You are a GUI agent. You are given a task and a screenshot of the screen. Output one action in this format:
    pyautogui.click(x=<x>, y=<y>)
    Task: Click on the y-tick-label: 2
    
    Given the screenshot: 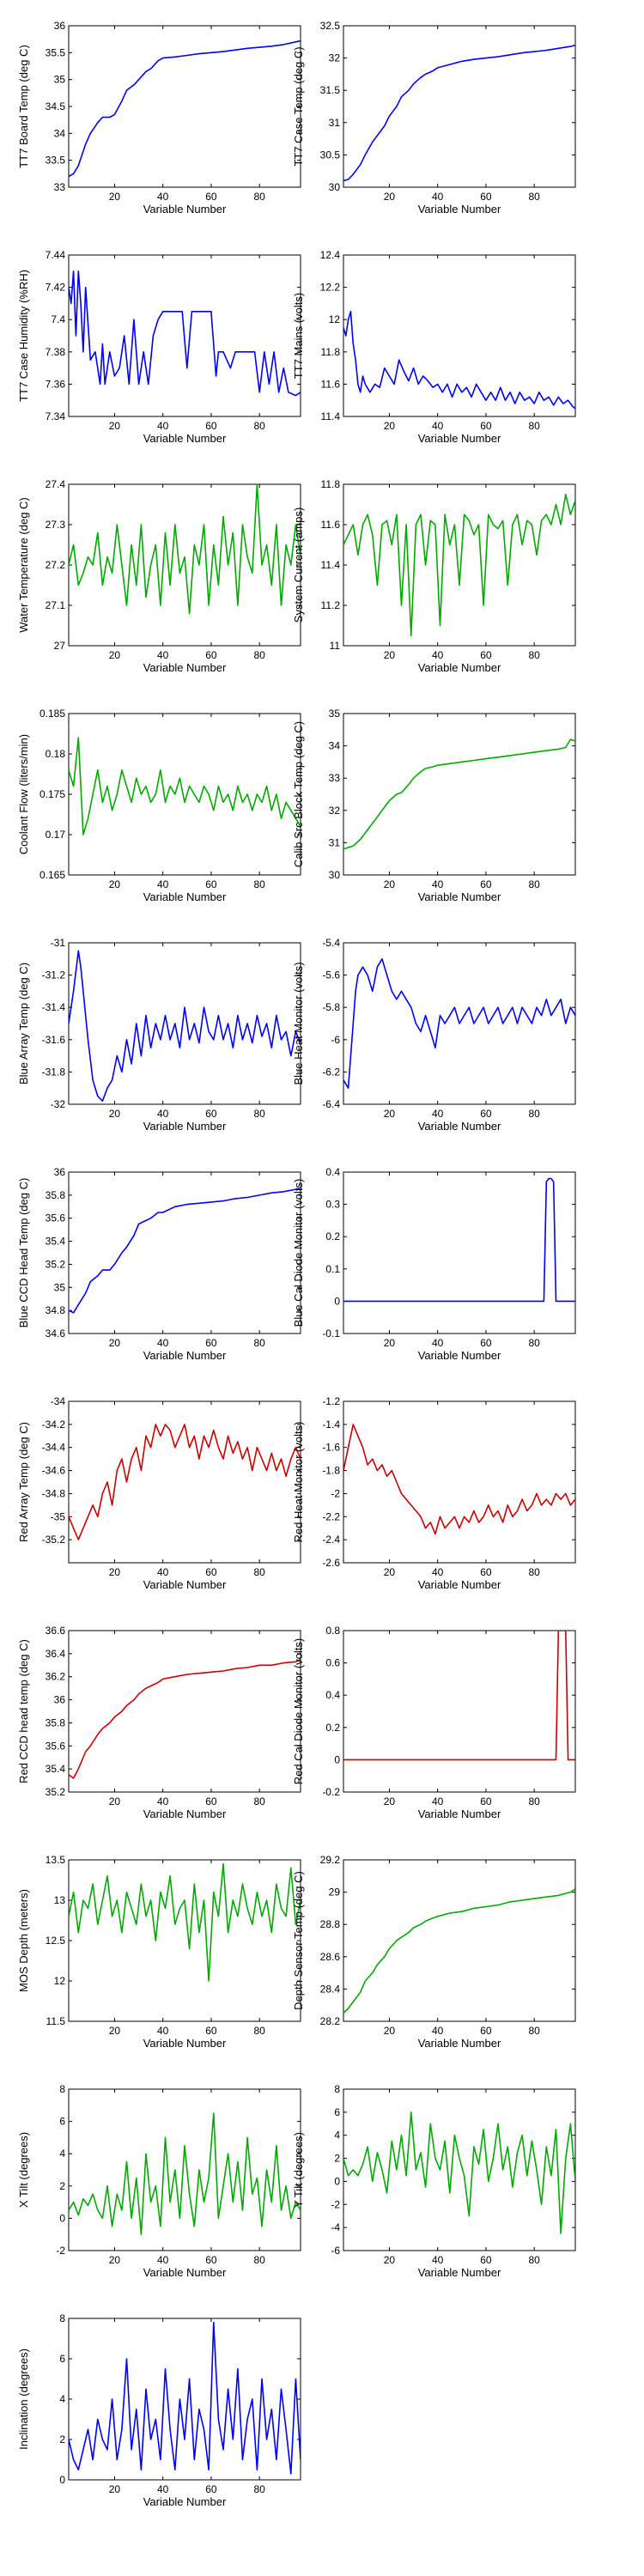 What is the action you would take?
    pyautogui.click(x=62, y=2186)
    